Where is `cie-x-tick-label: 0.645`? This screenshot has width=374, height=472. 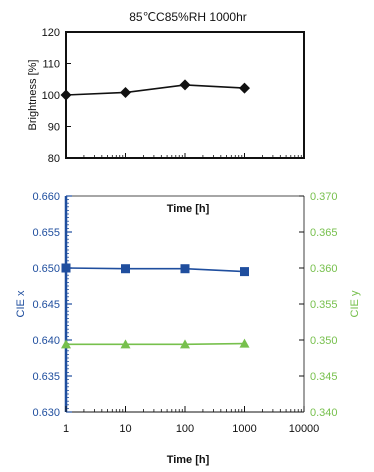 cie-x-tick-label: 0.645 is located at coordinates (46, 305).